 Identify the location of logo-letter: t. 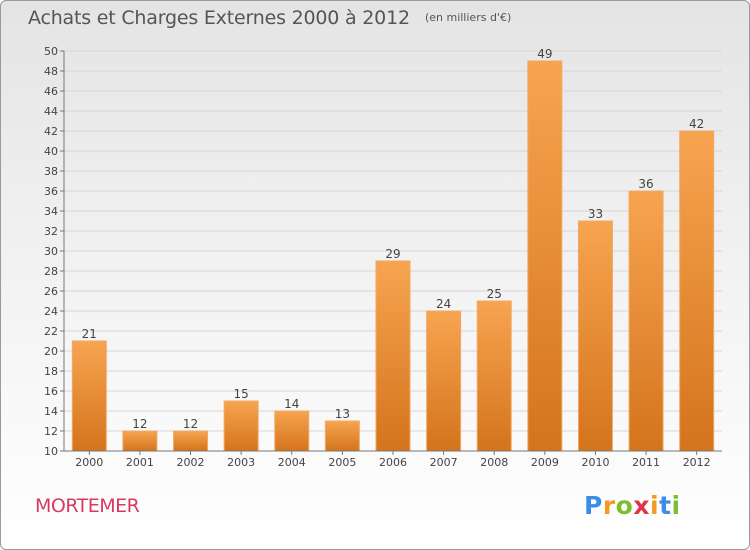
(665, 505).